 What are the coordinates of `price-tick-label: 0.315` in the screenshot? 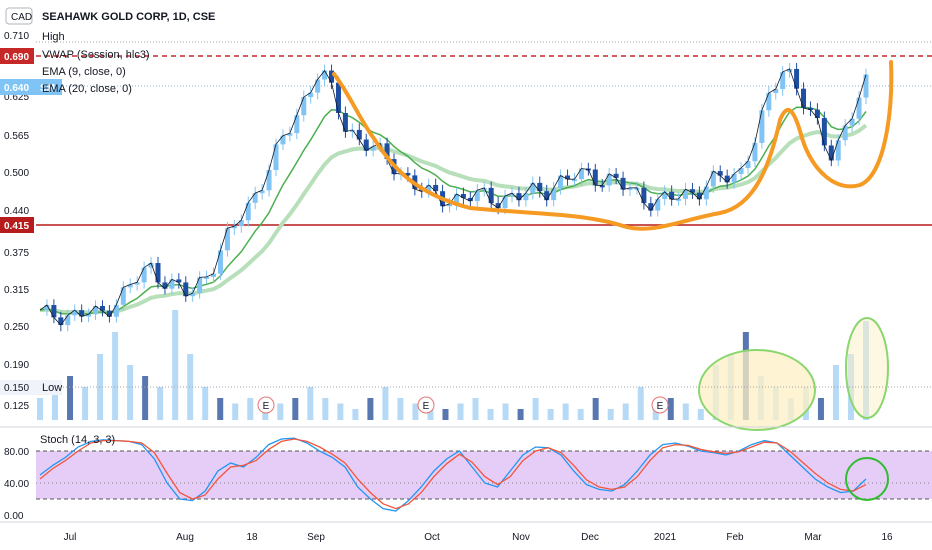 It's located at (16, 290).